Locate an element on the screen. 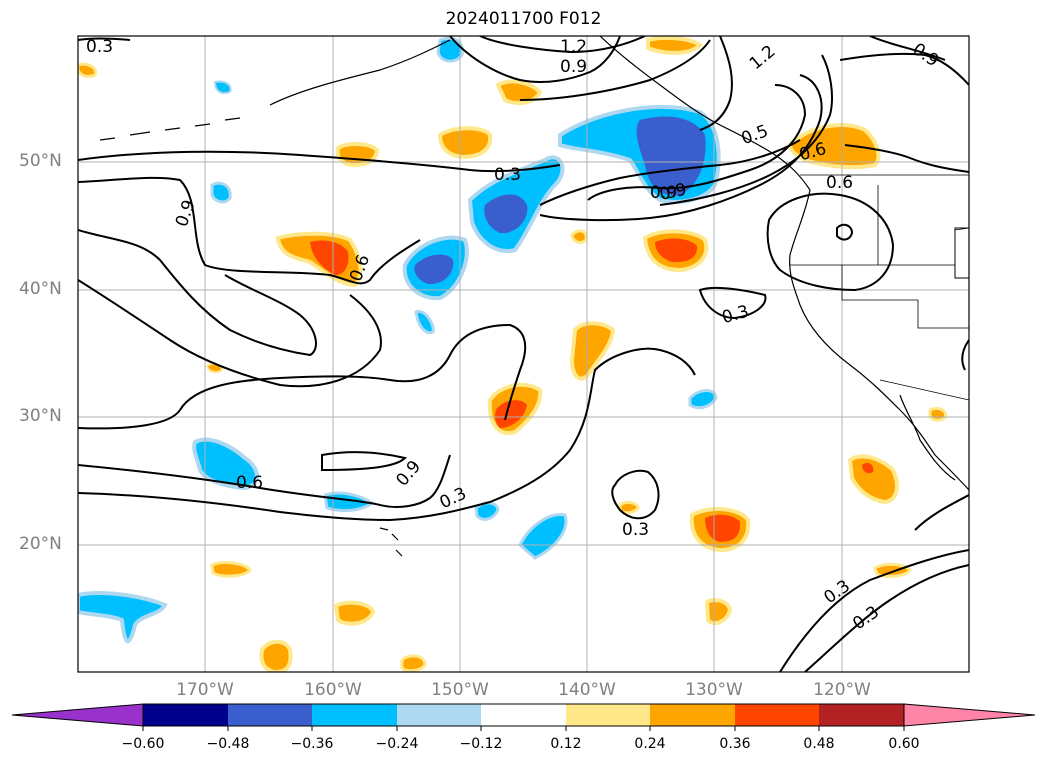 This screenshot has width=1047, height=765. colorbar-frame is located at coordinates (523, 715).